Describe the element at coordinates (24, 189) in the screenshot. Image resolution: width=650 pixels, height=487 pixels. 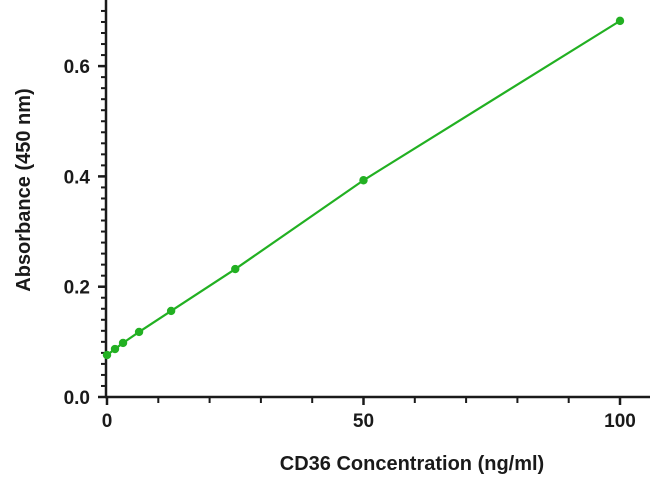
I see `y-axis-title: Absorbance (450 nm)` at that location.